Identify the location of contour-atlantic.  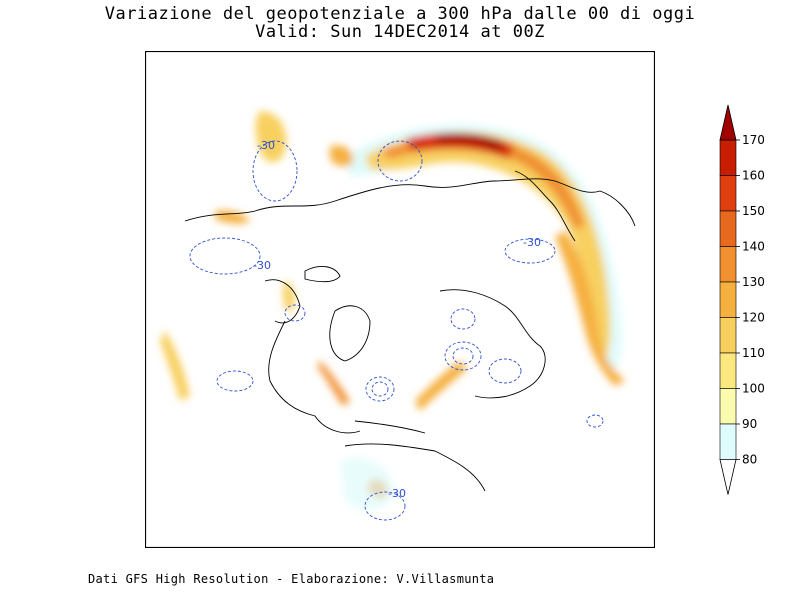
(380, 389).